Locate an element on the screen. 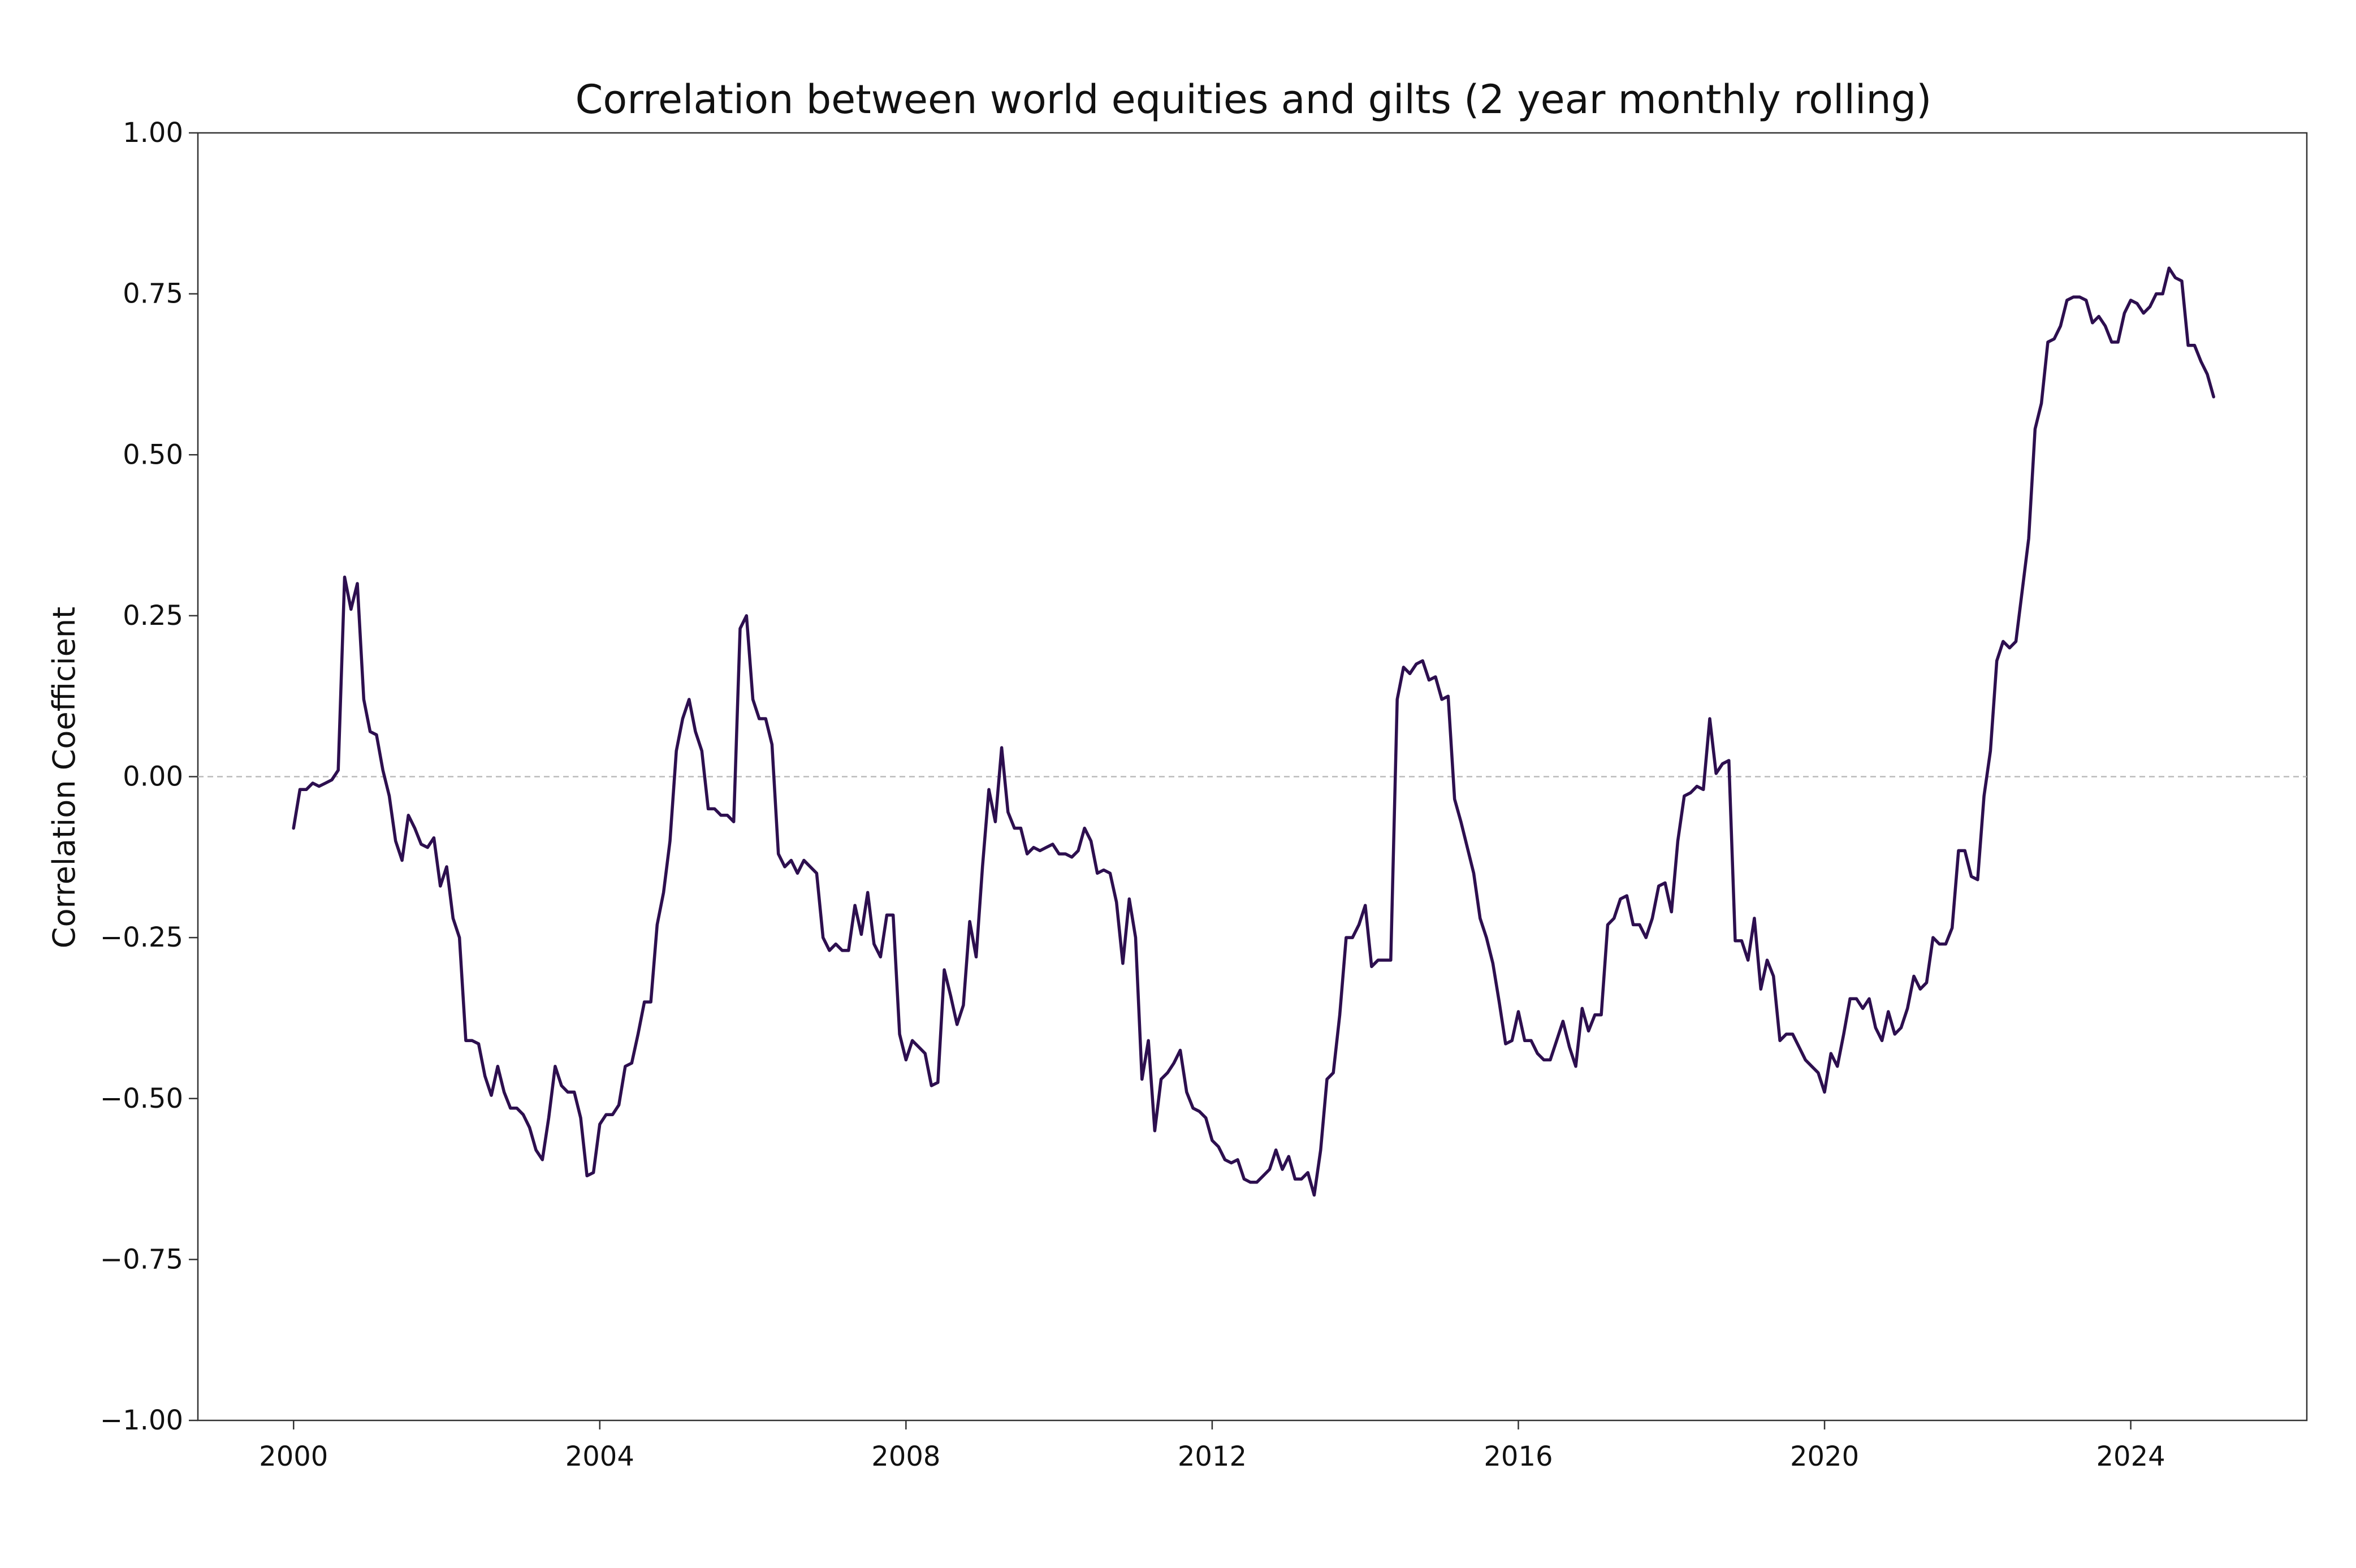 The width and height of the screenshot is (2356, 1568). y-tick-label: −0.75 is located at coordinates (142, 1259).